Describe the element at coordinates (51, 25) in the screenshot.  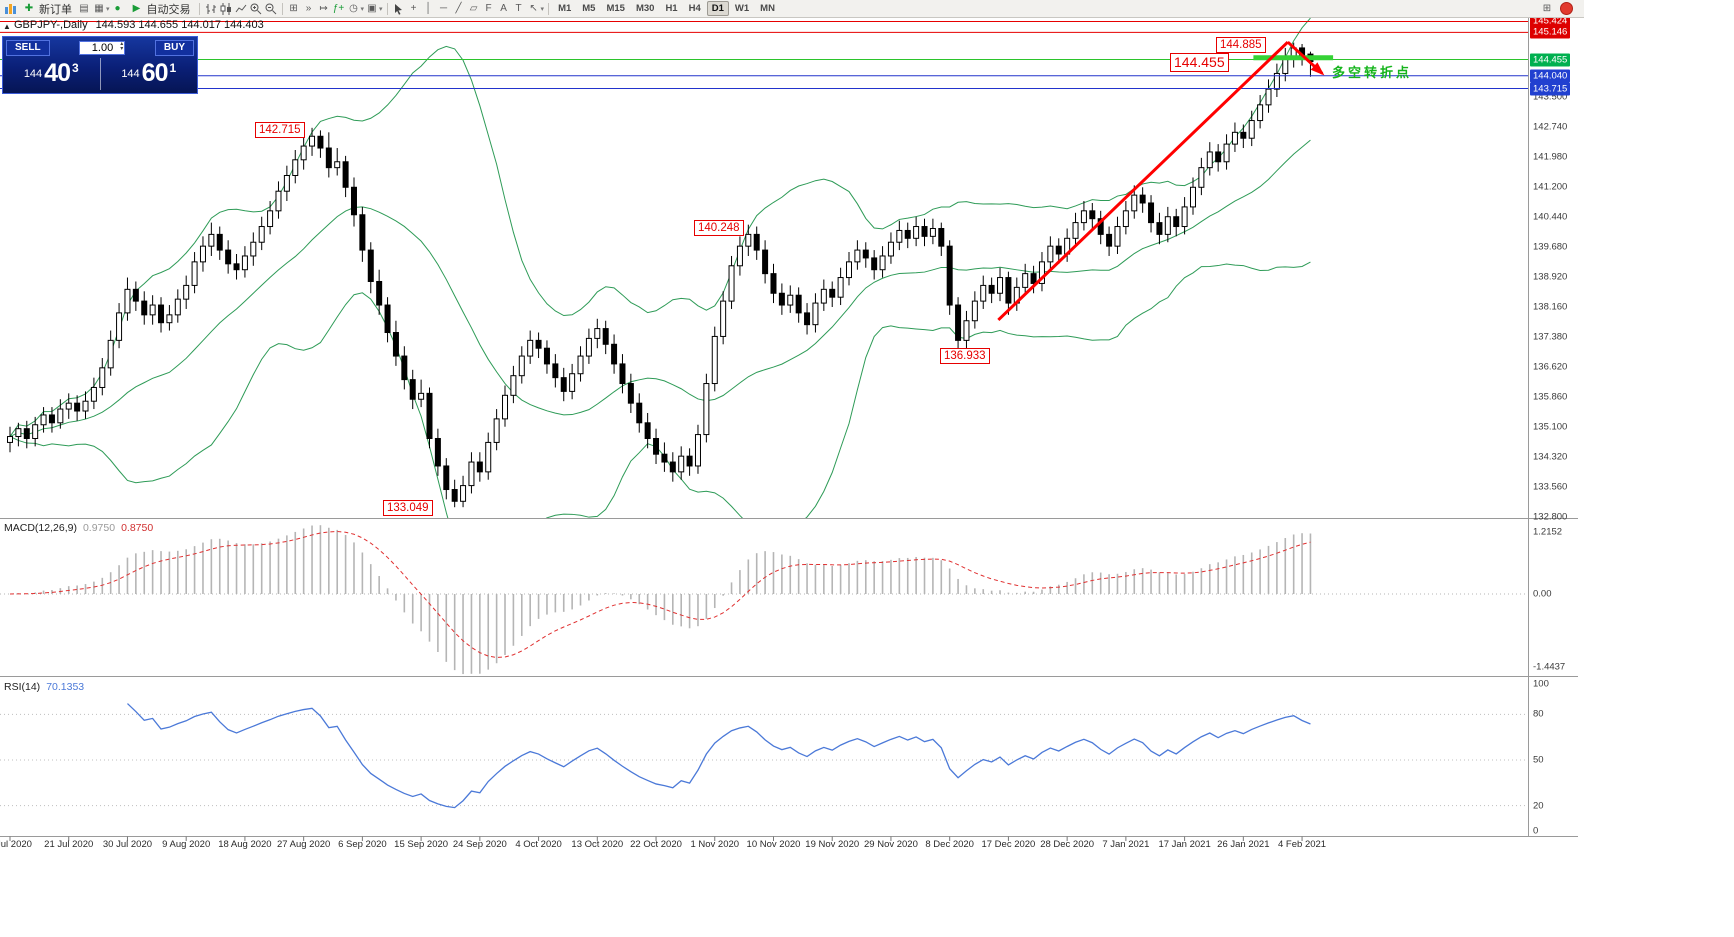
I see `symbol-title: GBPJPY-,Daily` at that location.